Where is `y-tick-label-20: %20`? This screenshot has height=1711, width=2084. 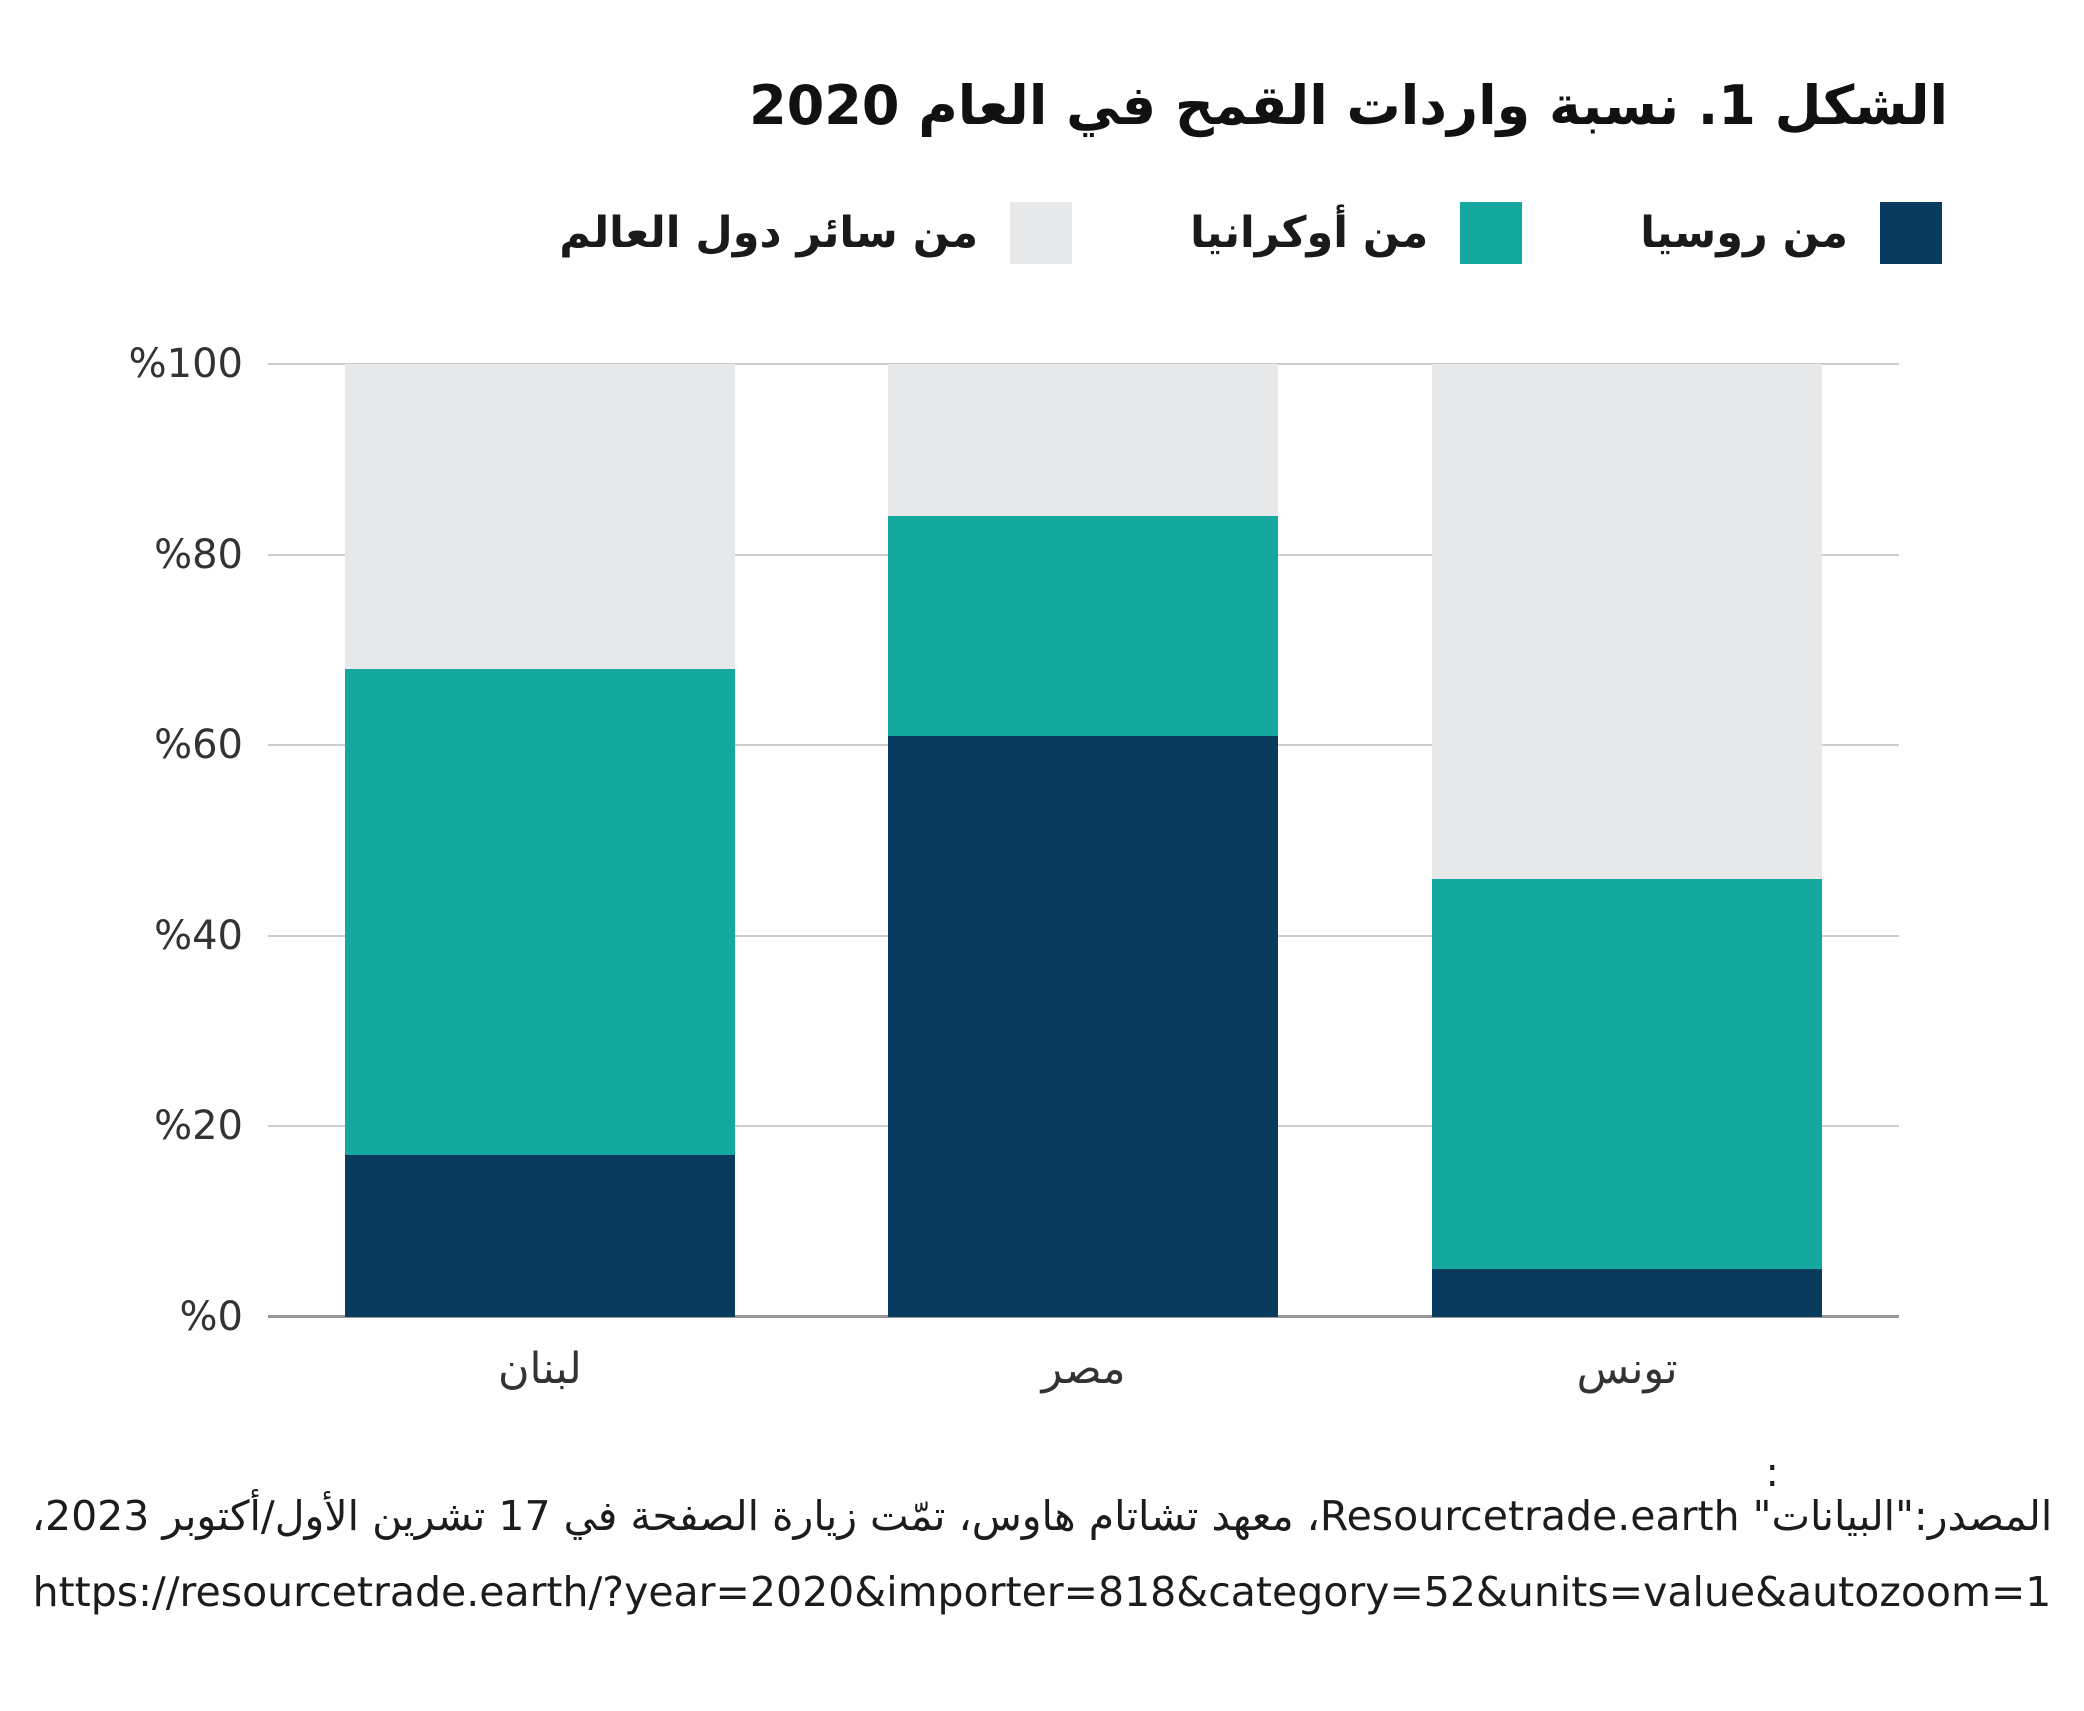 y-tick-label-20: %20 is located at coordinates (198, 1126).